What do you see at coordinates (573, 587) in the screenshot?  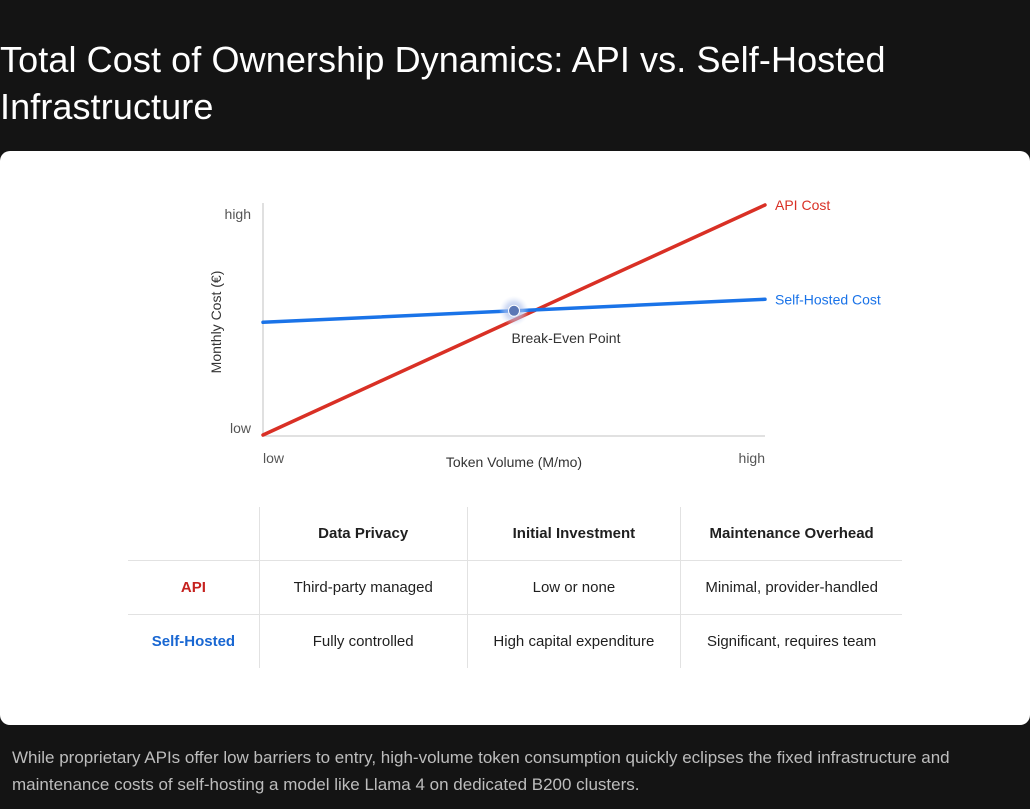 I see `api-initial-investment: Low or none` at bounding box center [573, 587].